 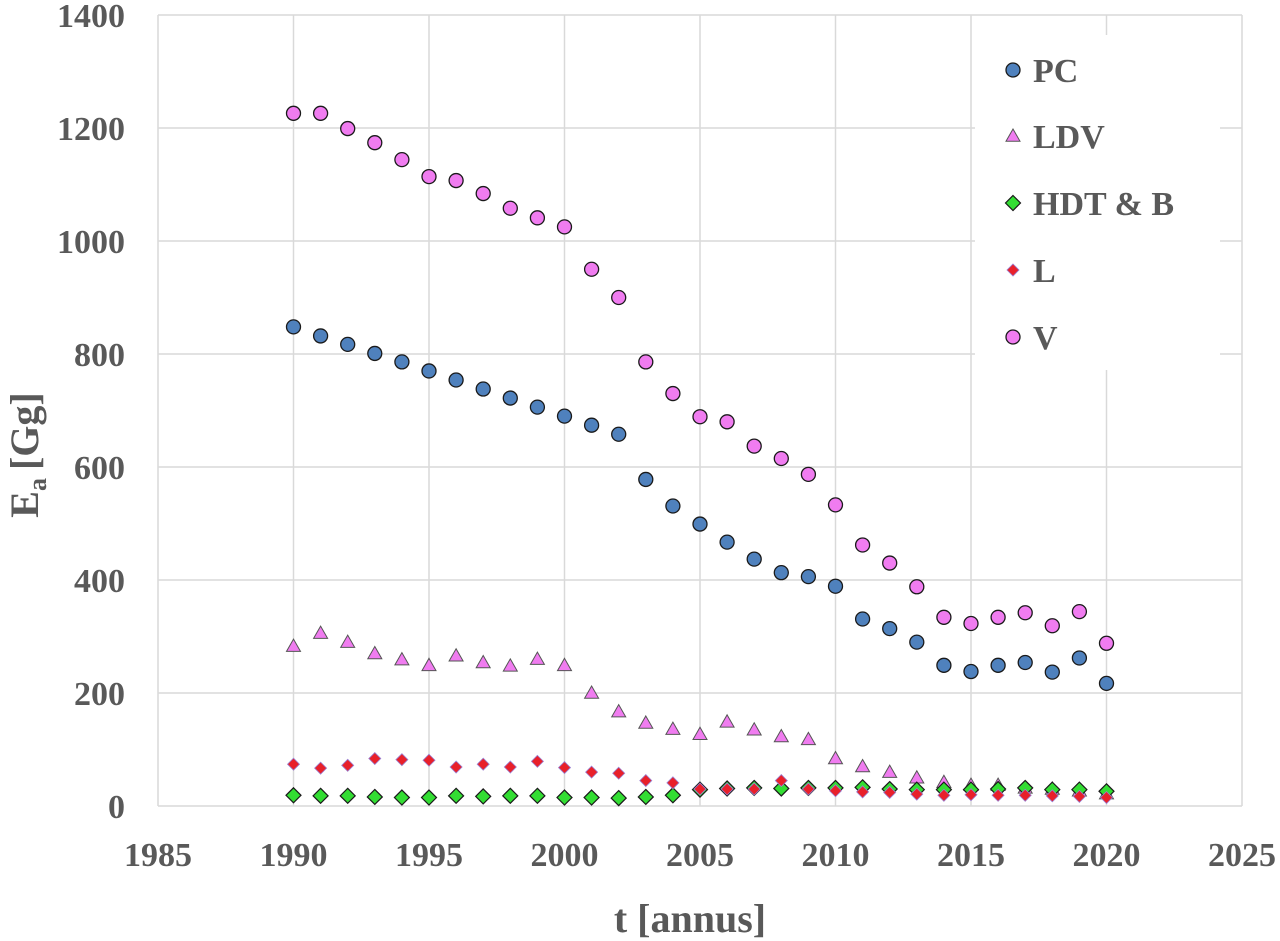 I want to click on y-tick-label: 1200, so click(x=91, y=129).